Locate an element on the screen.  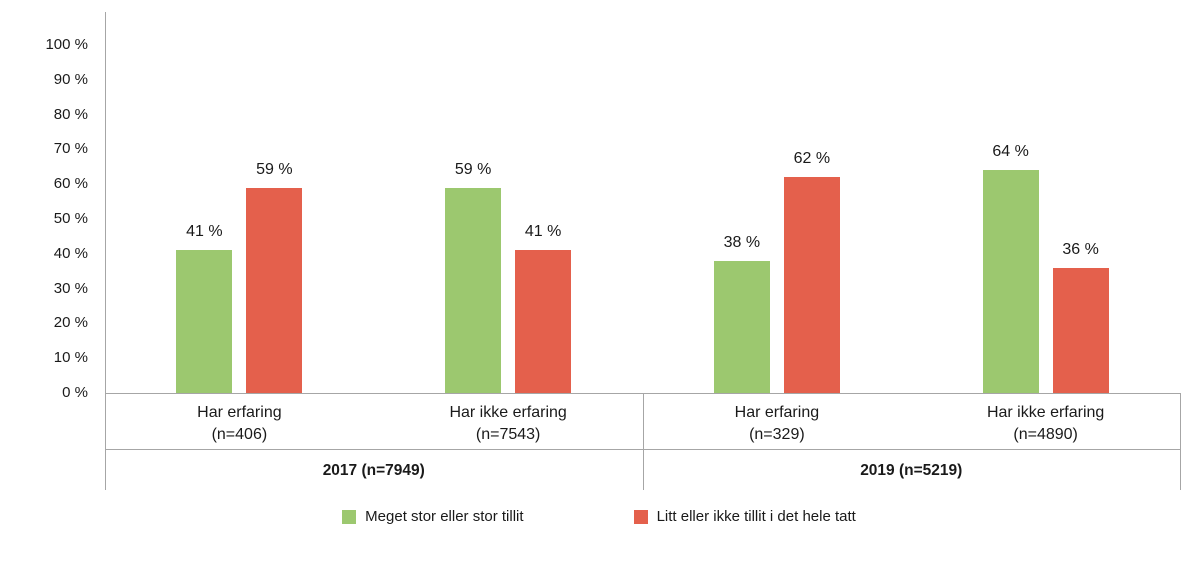
legend-item: Litt eller ikke tillit i det hele tatt is located at coordinates (744, 516).